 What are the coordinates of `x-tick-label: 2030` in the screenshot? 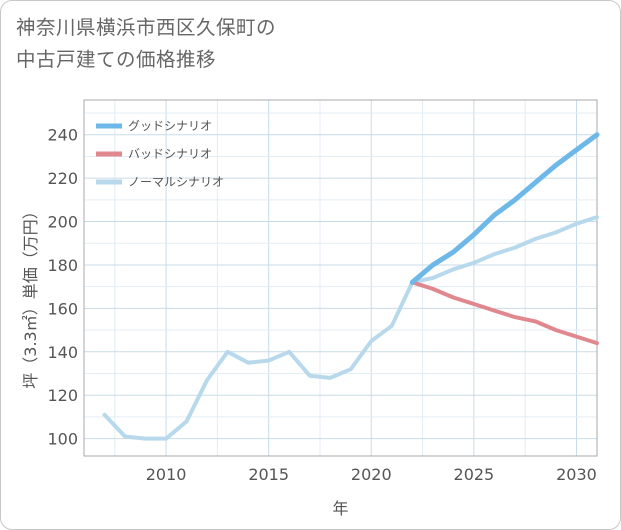 It's located at (576, 474).